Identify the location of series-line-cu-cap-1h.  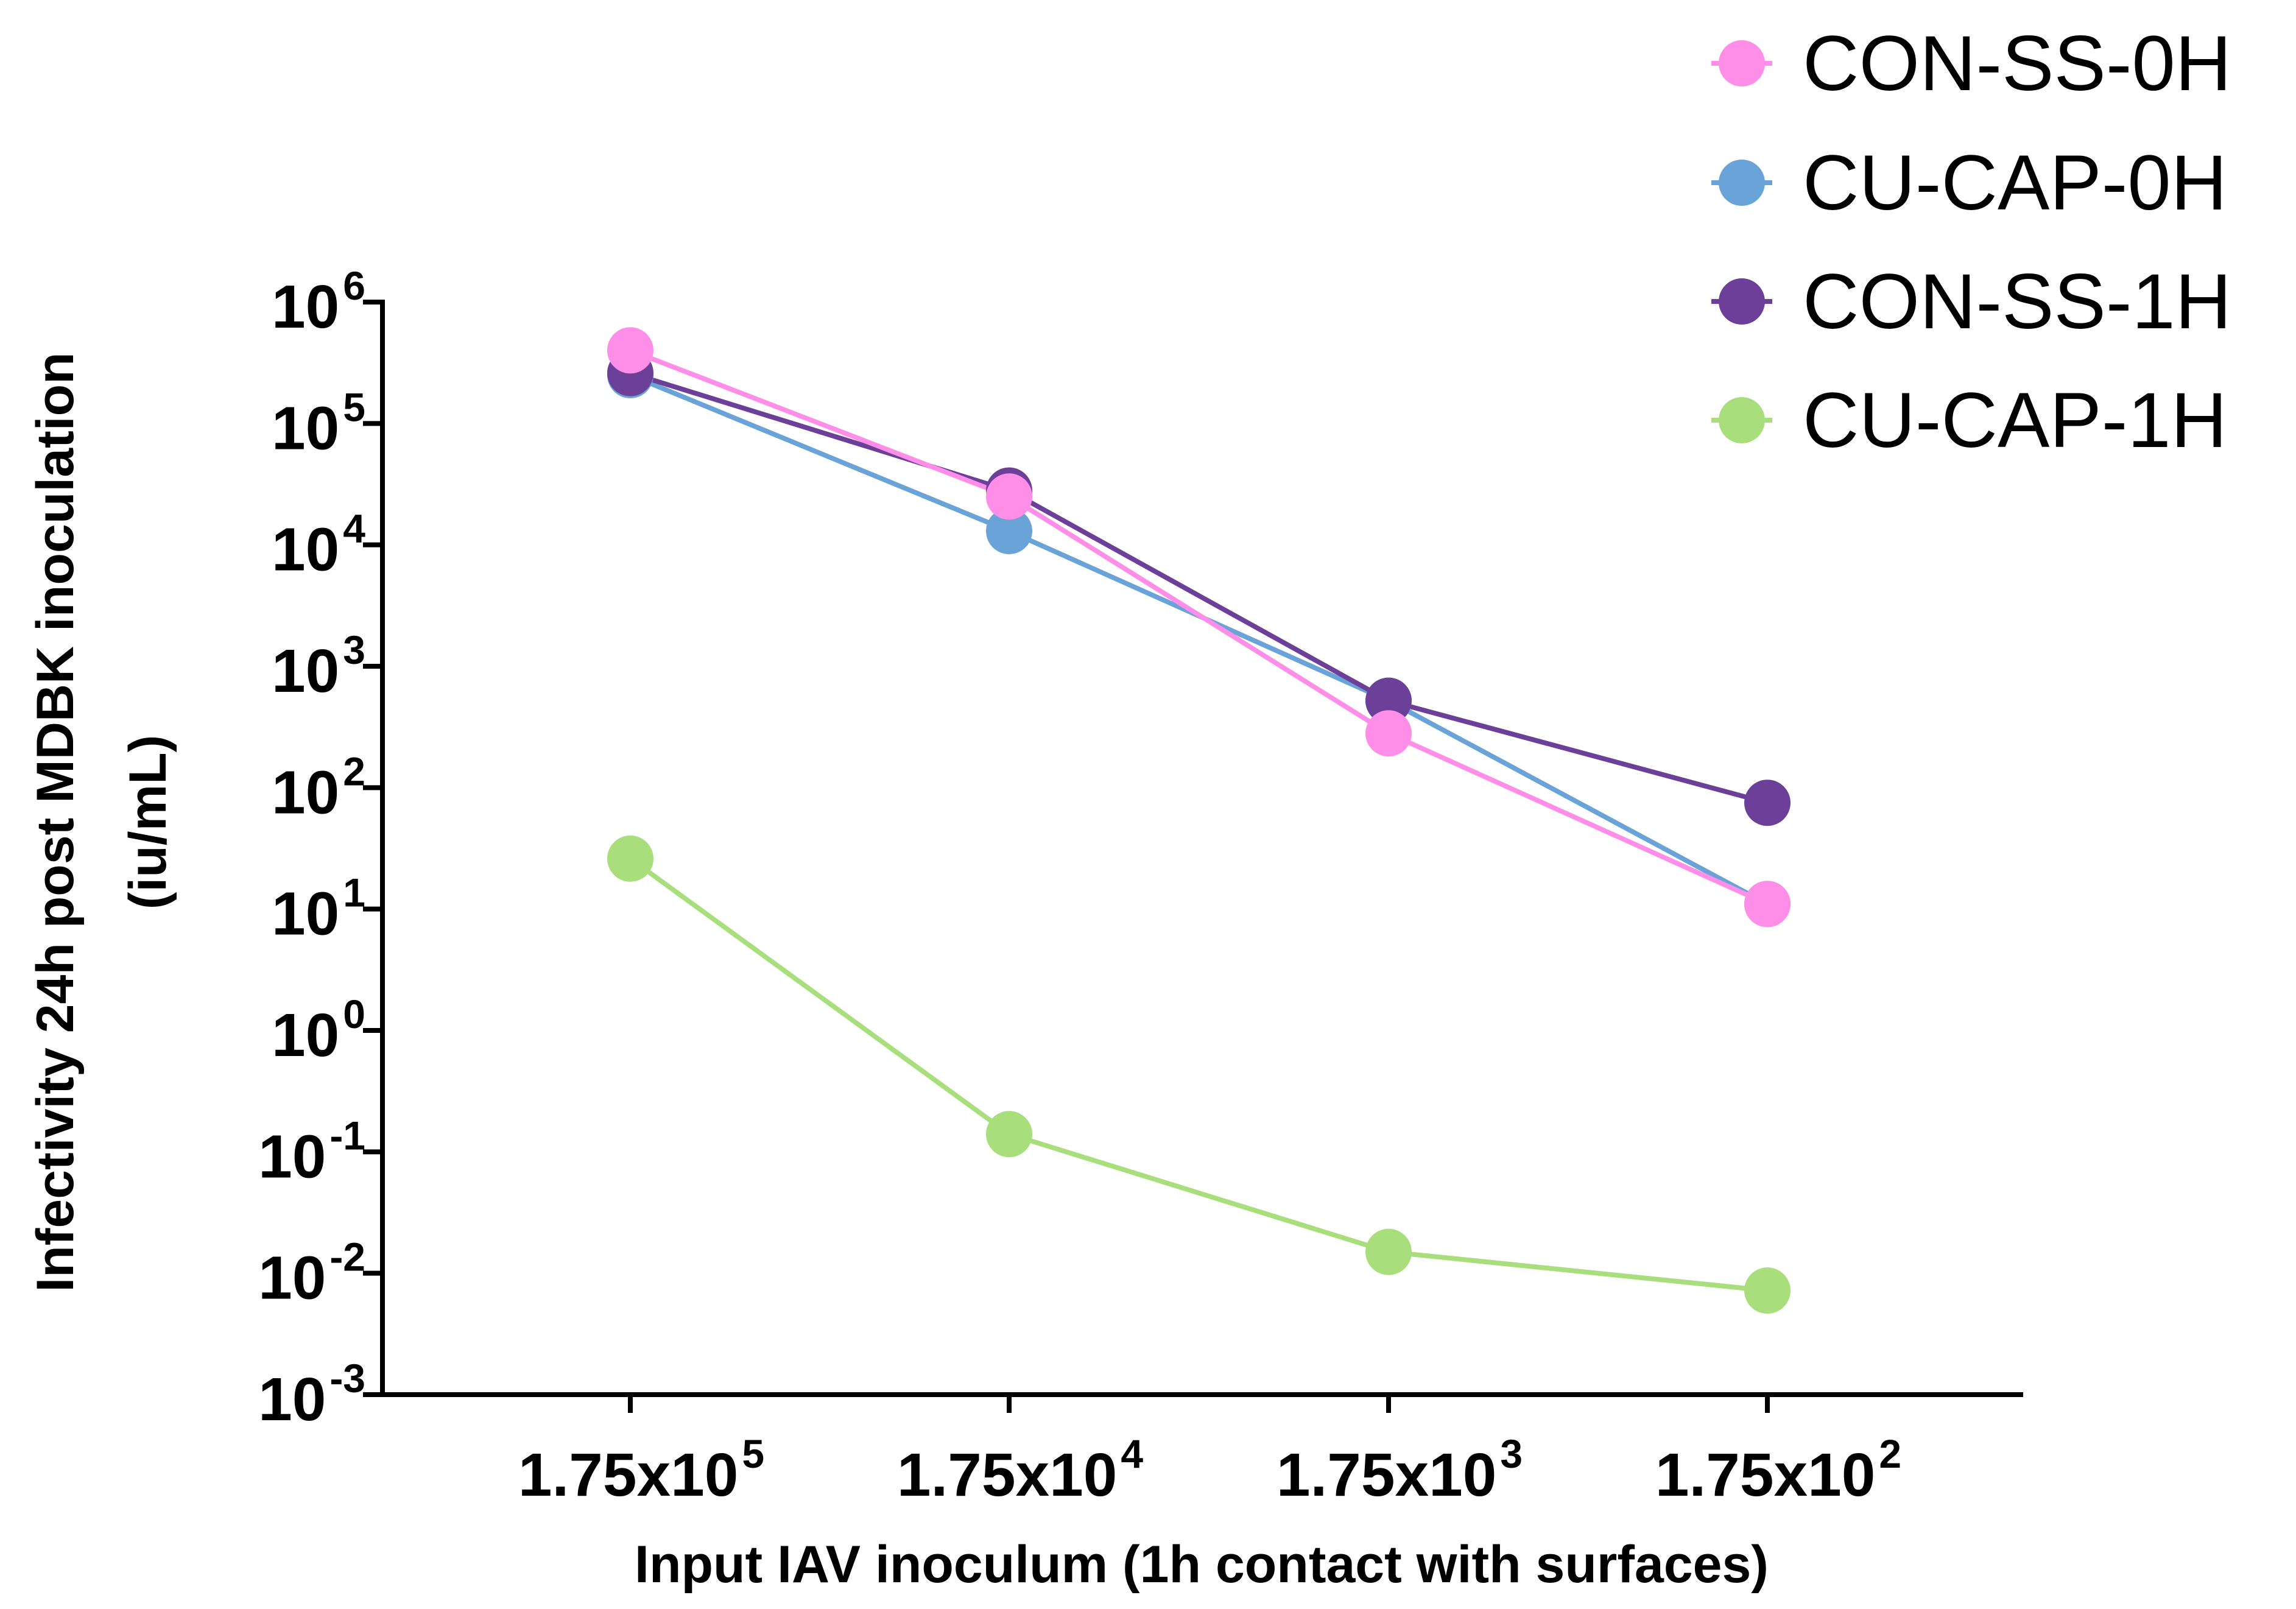
(1198, 1075).